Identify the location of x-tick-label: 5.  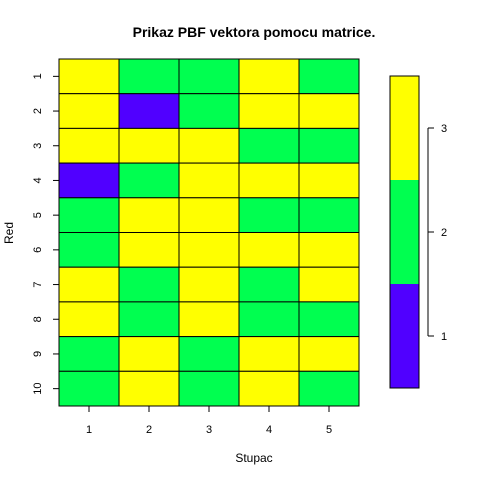
(329, 430).